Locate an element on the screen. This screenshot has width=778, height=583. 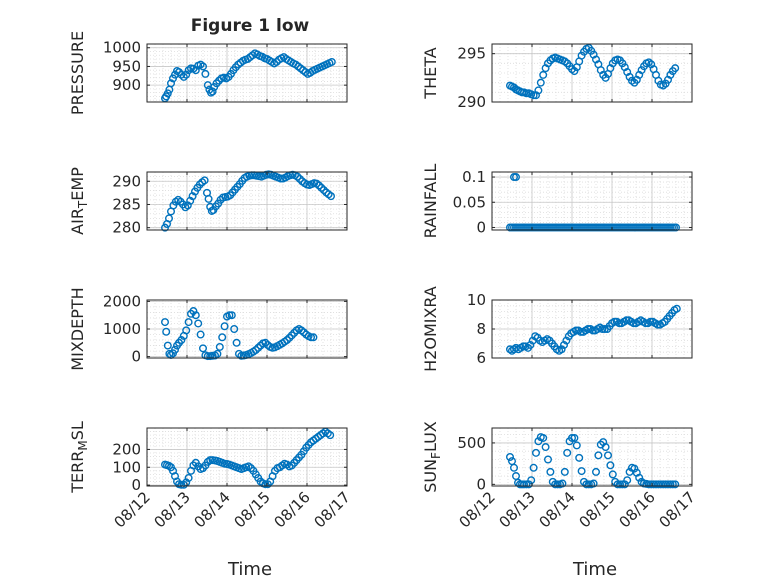
x-tick-label: 08/12 is located at coordinates (477, 509).